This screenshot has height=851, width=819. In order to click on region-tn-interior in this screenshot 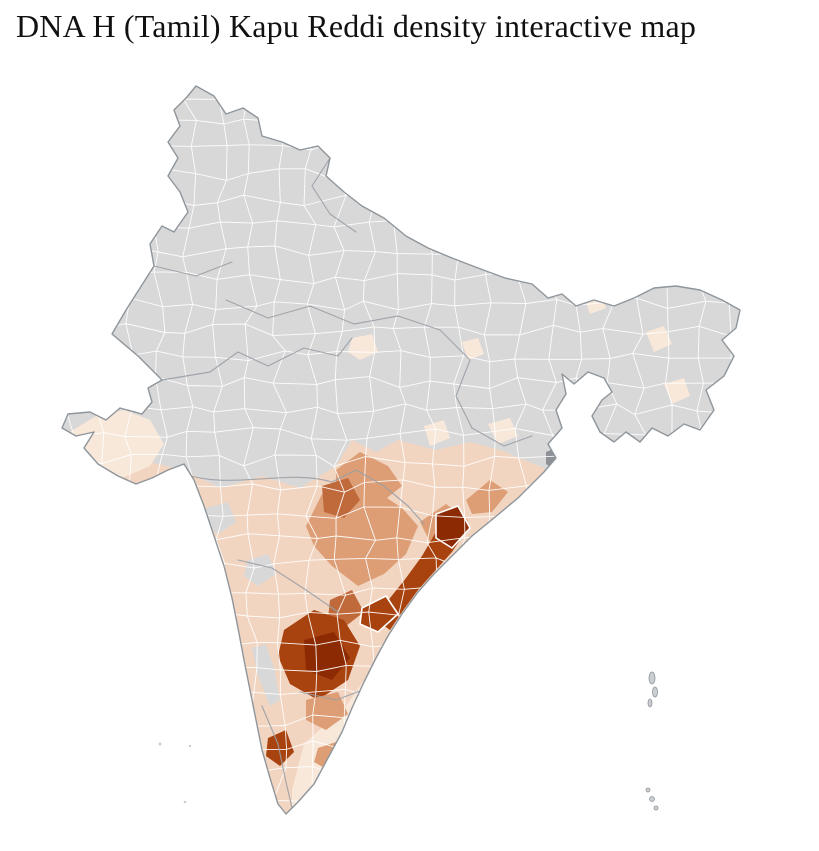, I will do `click(327, 711)`.